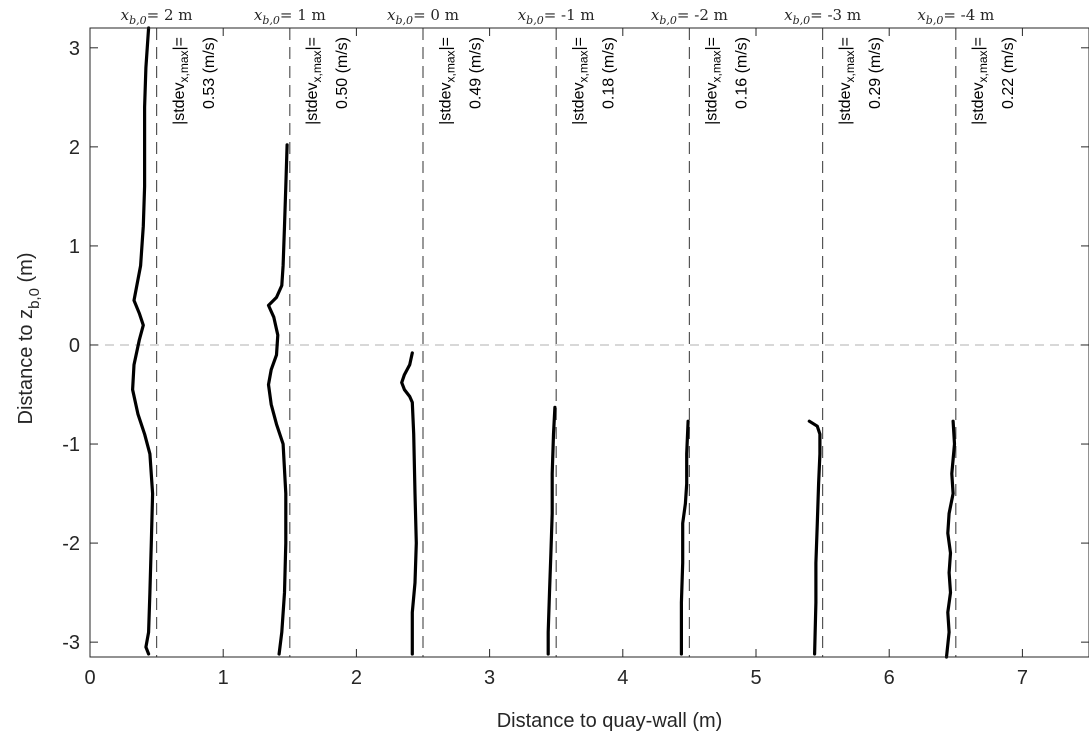 Image resolution: width=1089 pixels, height=738 pixels. What do you see at coordinates (755, 678) in the screenshot?
I see `x-tick-label: 5` at bounding box center [755, 678].